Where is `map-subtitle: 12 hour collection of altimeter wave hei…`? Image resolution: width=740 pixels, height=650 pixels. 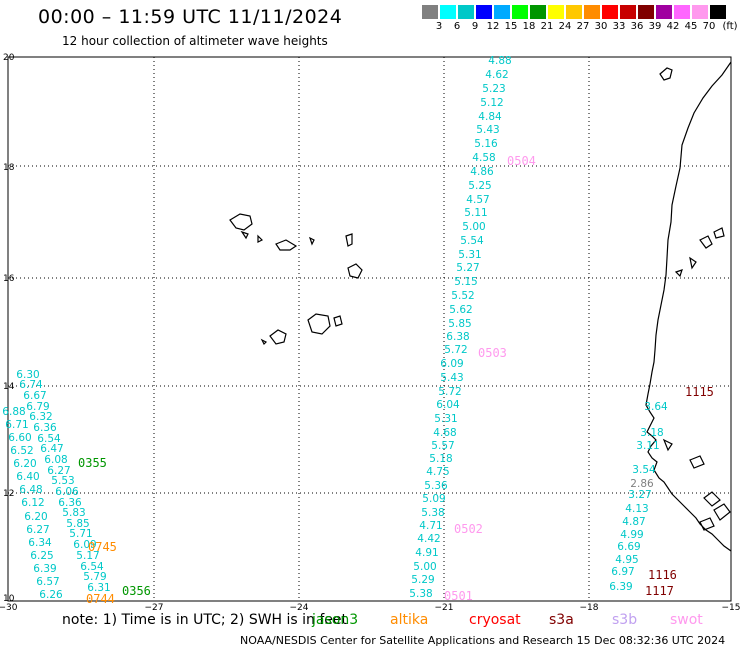
map-subtitle: 12 hour collection of altimeter wave hei… is located at coordinates (195, 41).